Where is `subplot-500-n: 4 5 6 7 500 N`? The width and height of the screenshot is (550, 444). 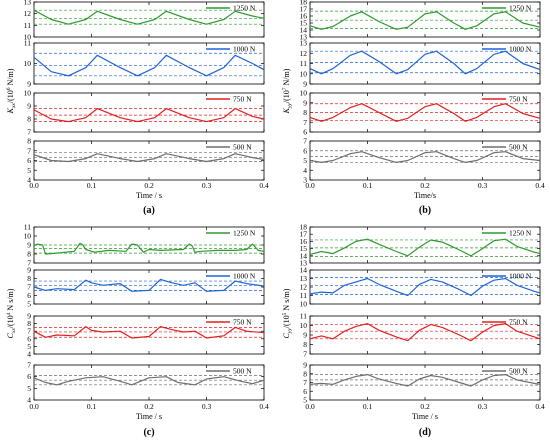
subplot-500-n: 4 5 6 7 500 N is located at coordinates (146, 383).